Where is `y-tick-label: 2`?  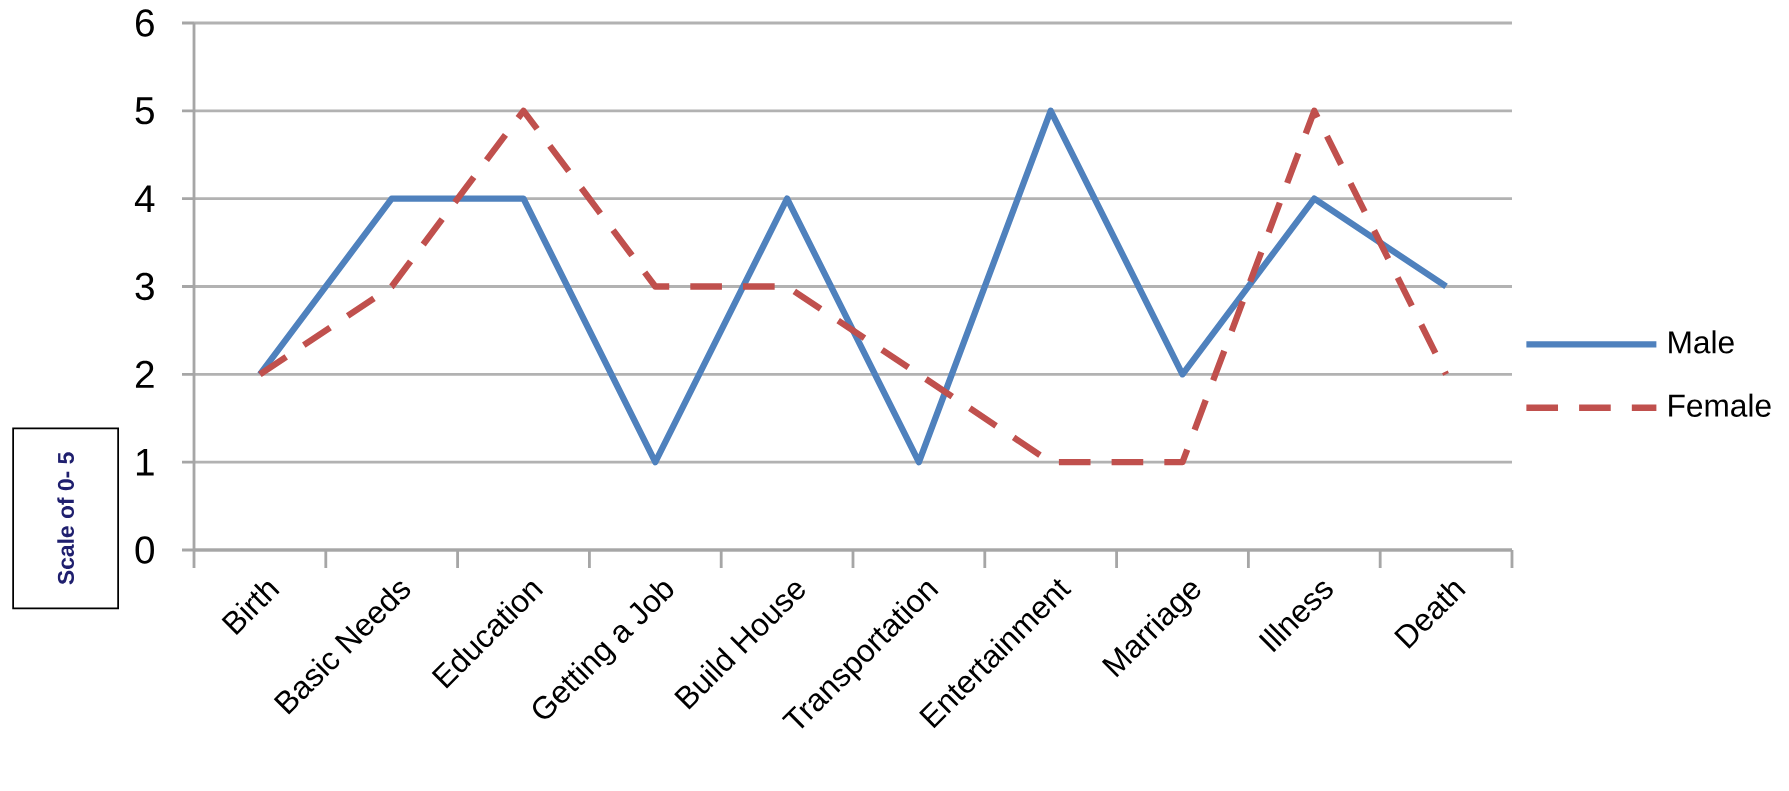
y-tick-label: 2 is located at coordinates (144, 374).